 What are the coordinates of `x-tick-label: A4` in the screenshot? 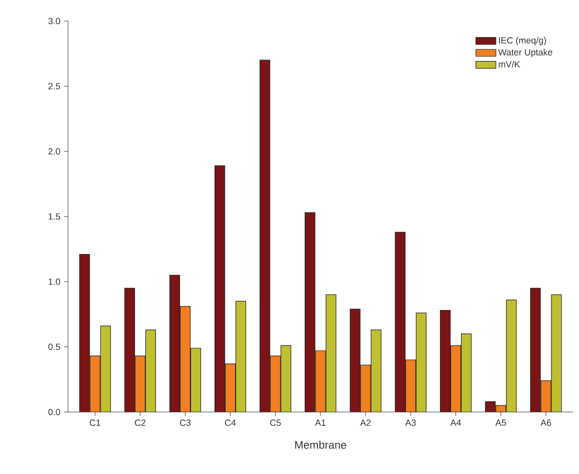 It's located at (455, 423).